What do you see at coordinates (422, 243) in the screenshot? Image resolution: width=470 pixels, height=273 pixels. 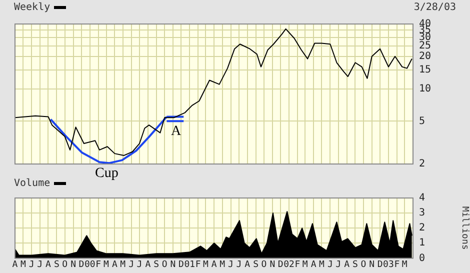 I see `y-tick-label: 1` at bounding box center [422, 243].